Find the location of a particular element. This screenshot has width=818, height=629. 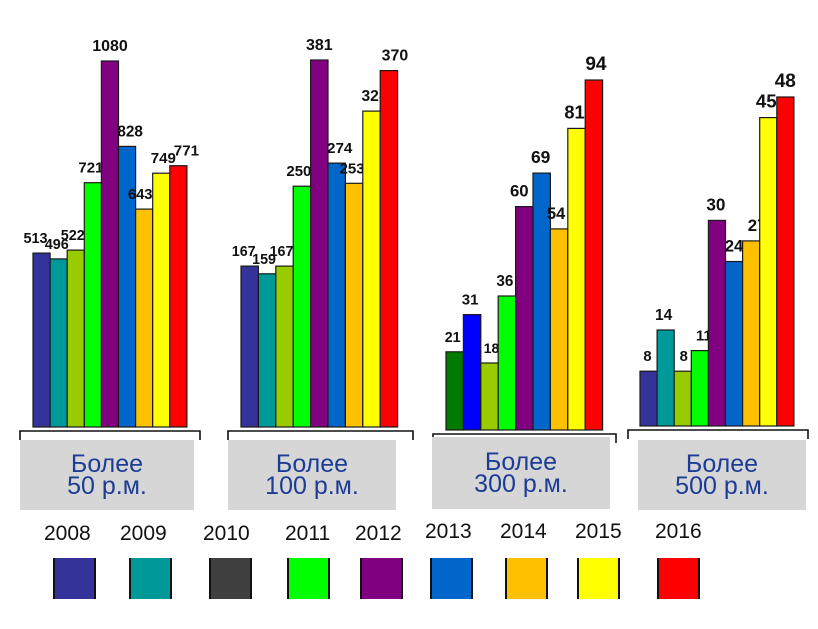

category-label-box: Более 50 р.м. is located at coordinates (107, 475).